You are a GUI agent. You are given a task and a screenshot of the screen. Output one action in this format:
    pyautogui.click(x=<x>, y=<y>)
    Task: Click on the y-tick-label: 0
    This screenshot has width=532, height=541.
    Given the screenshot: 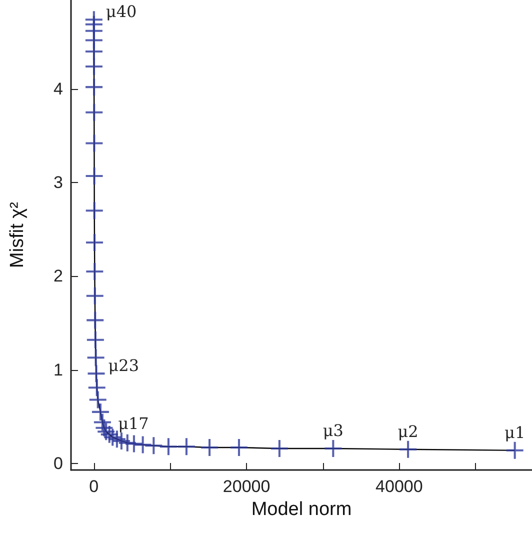 What is the action you would take?
    pyautogui.click(x=58, y=463)
    